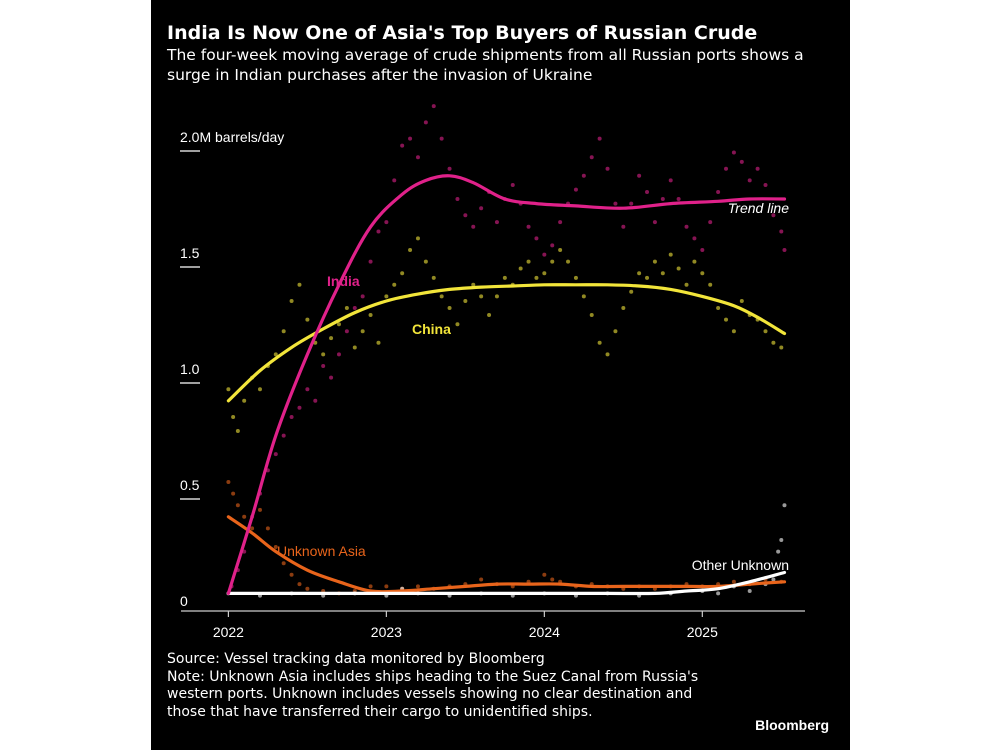  What do you see at coordinates (232, 137) in the screenshot?
I see `y-tick-label: 2.0M barrels/day` at bounding box center [232, 137].